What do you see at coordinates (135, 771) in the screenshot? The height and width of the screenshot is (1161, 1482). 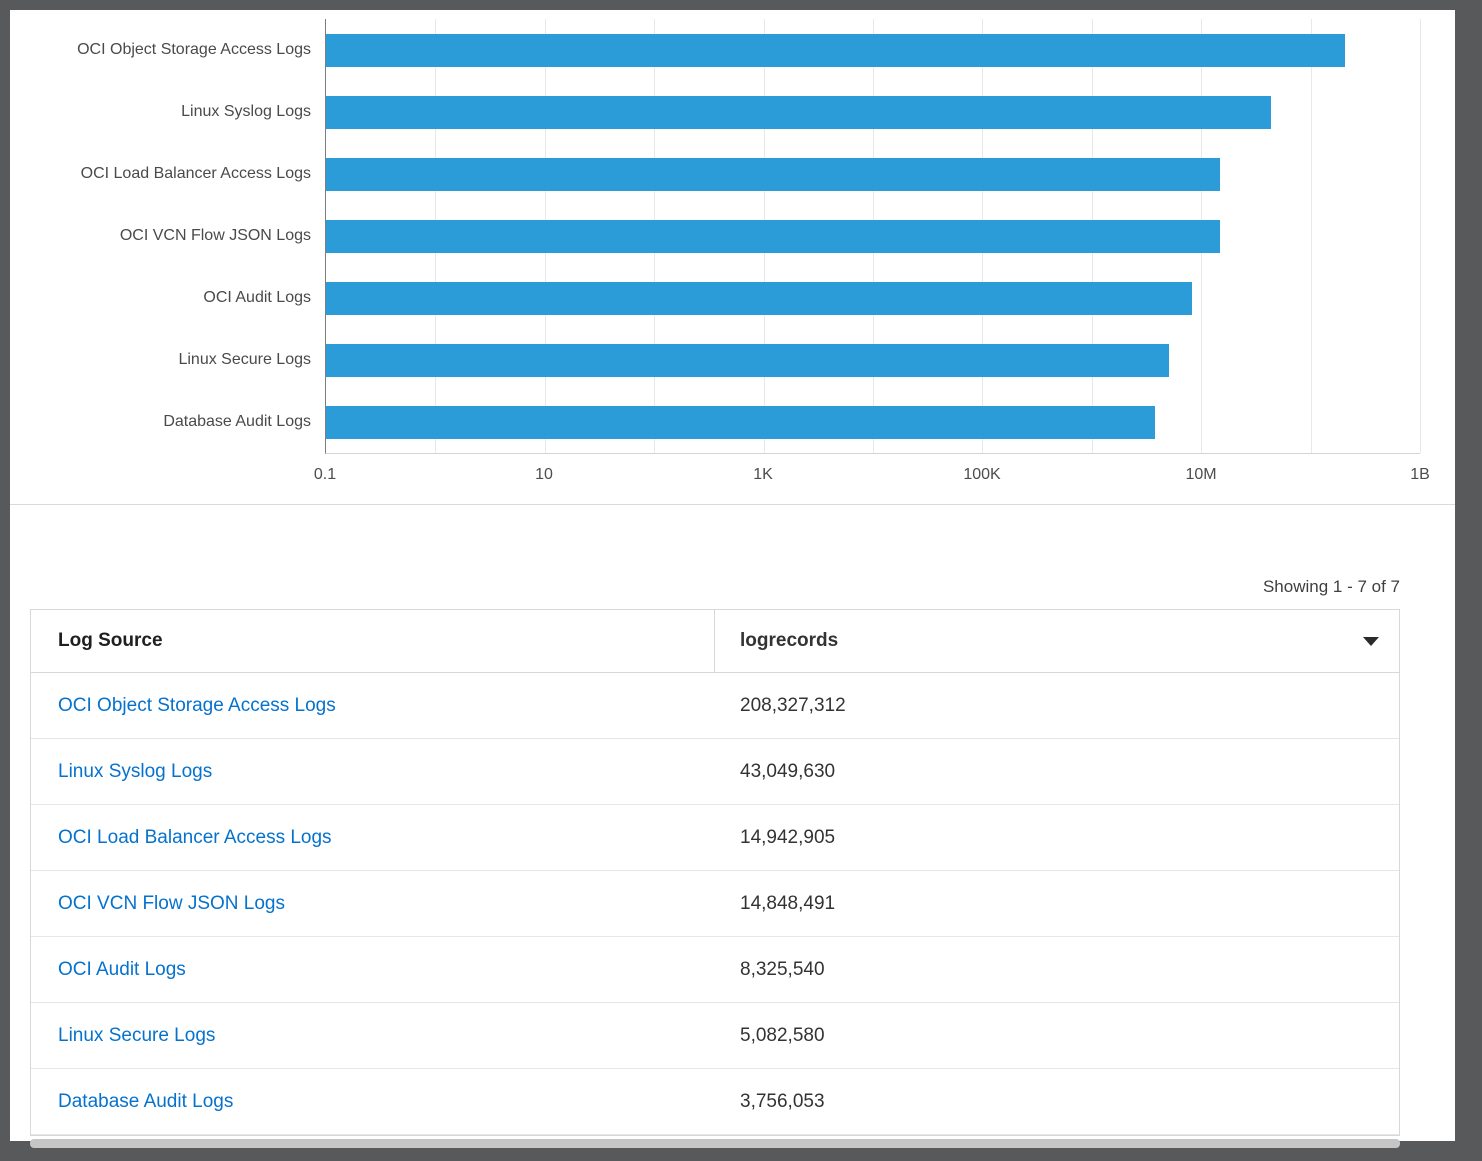 I see `log-source-link: Linux Syslog Logs` at bounding box center [135, 771].